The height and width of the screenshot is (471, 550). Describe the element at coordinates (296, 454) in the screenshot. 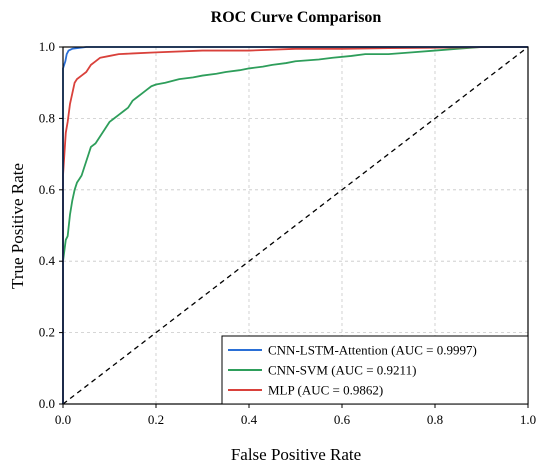

I see `x-axis-title: False Positive Rate` at that location.